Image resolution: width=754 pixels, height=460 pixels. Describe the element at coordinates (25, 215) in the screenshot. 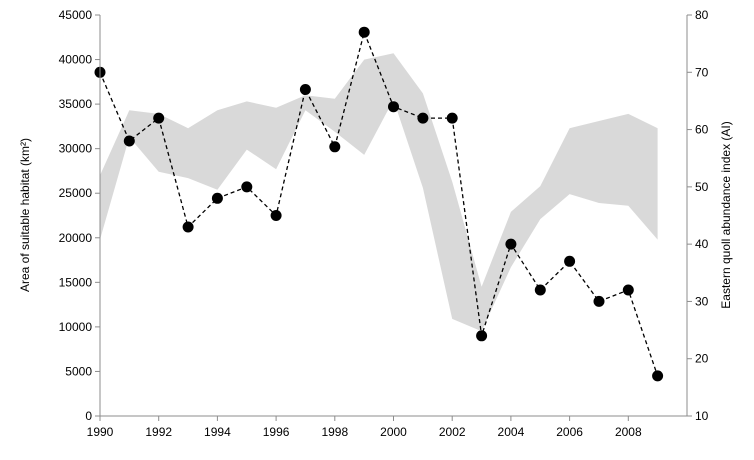

I see `y-axis-left-title: Area of suitable habitat (km²)` at that location.